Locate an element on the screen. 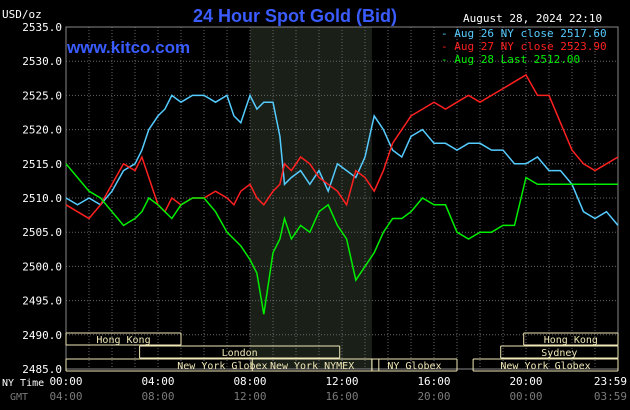  chart-title: 24 Hour Spot Gold (Bid) is located at coordinates (295, 16).